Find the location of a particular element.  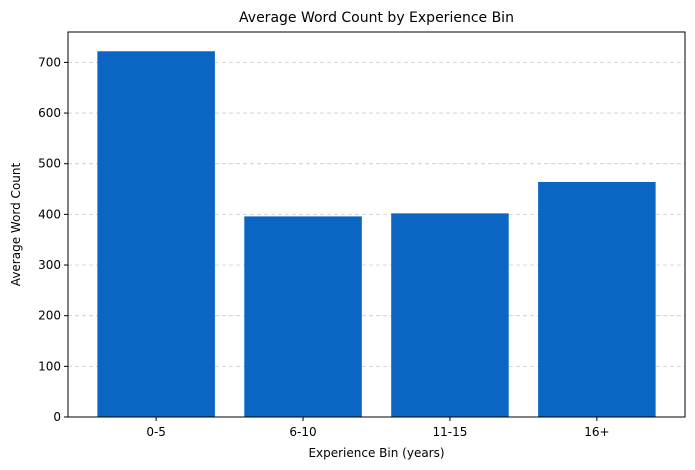

y-tick-label: 400 is located at coordinates (49, 214).